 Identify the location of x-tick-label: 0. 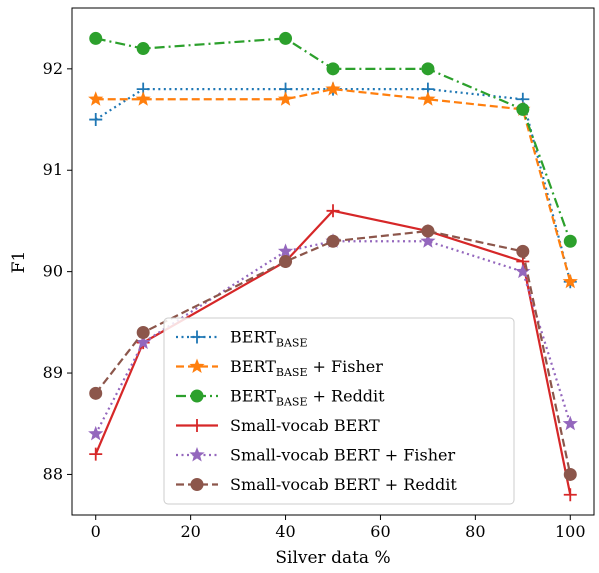
(96, 531).